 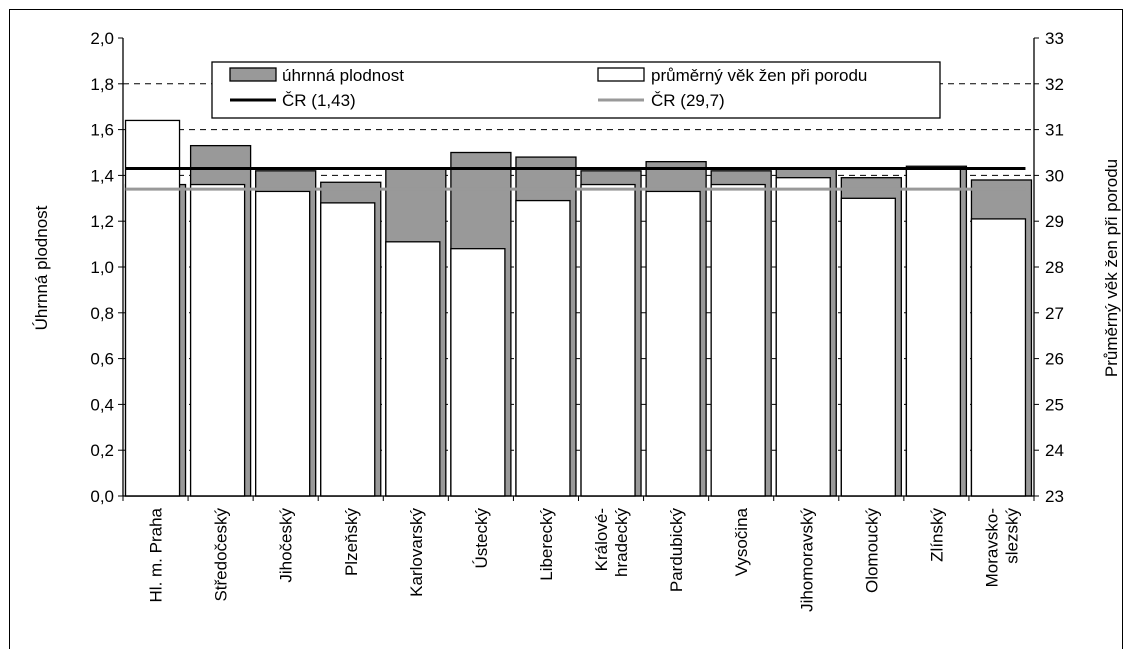 What do you see at coordinates (1054, 450) in the screenshot?
I see `right-tick-label: 24` at bounding box center [1054, 450].